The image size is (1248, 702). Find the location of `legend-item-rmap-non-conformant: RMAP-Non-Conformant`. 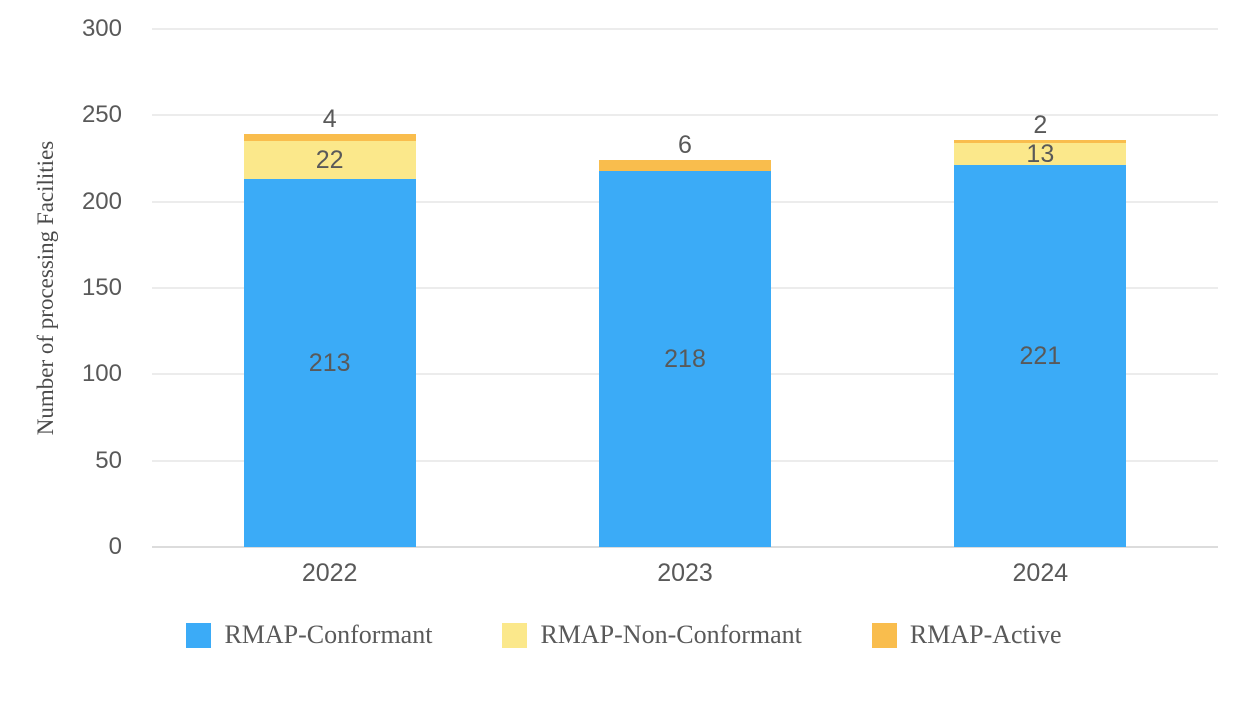

legend-item-rmap-non-conformant: RMAP-Non-Conformant is located at coordinates (652, 635).